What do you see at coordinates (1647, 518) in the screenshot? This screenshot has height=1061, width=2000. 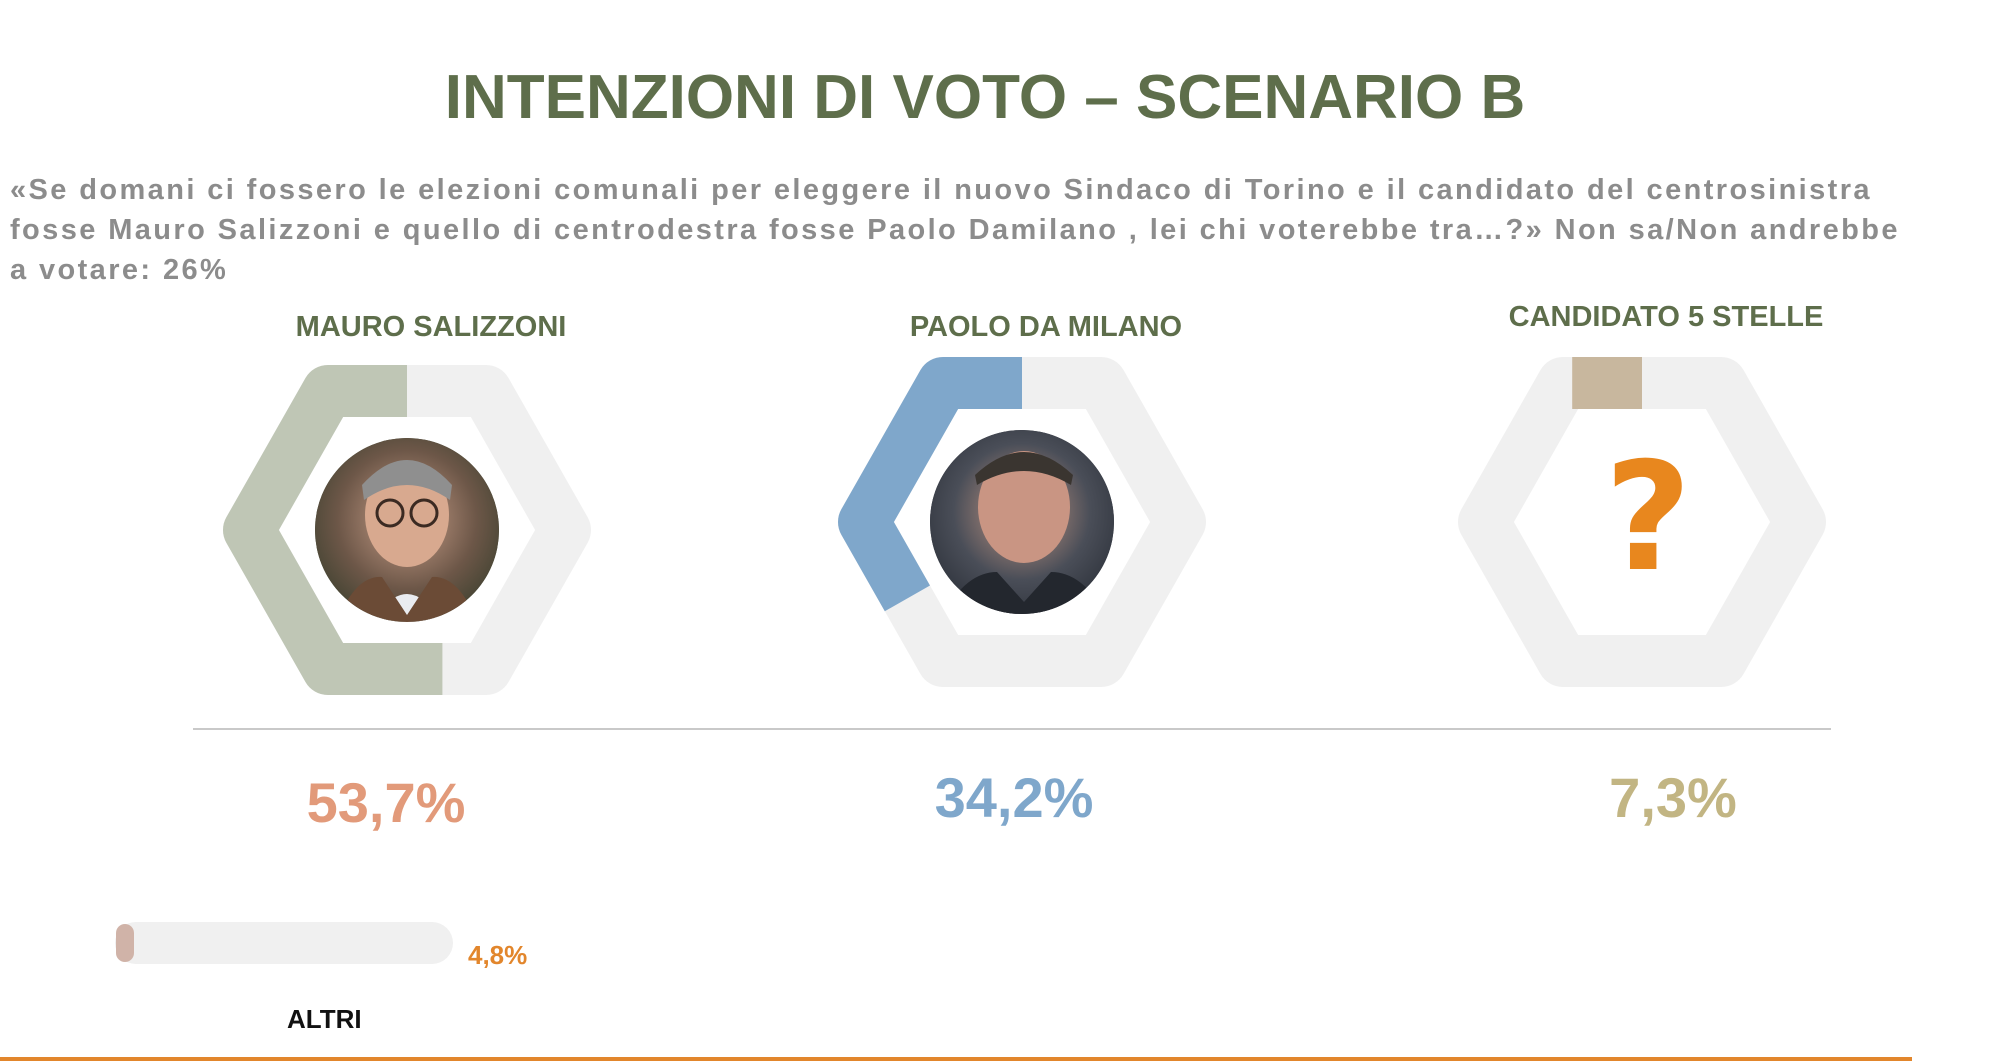 I see `question-mark-icon: ?` at bounding box center [1647, 518].